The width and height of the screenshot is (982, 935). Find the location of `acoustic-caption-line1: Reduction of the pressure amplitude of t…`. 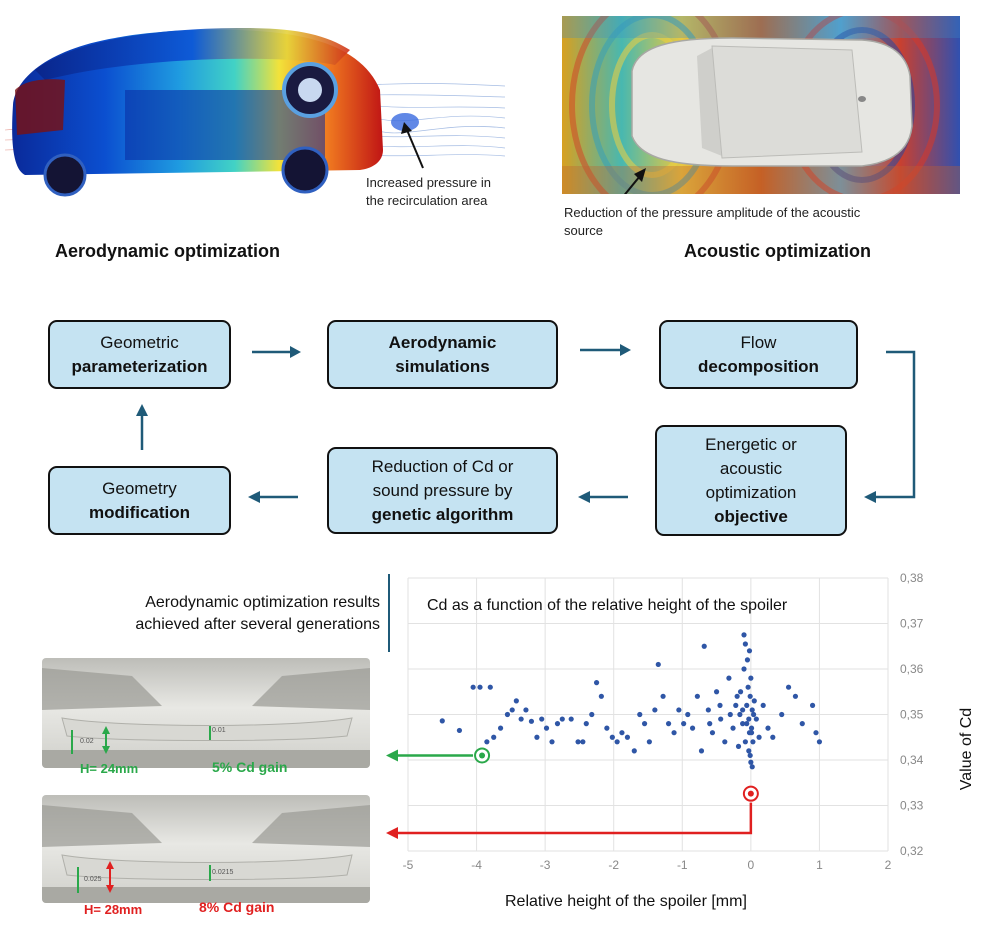

acoustic-caption-line1: Reduction of the pressure amplitude of t… is located at coordinates (712, 212).